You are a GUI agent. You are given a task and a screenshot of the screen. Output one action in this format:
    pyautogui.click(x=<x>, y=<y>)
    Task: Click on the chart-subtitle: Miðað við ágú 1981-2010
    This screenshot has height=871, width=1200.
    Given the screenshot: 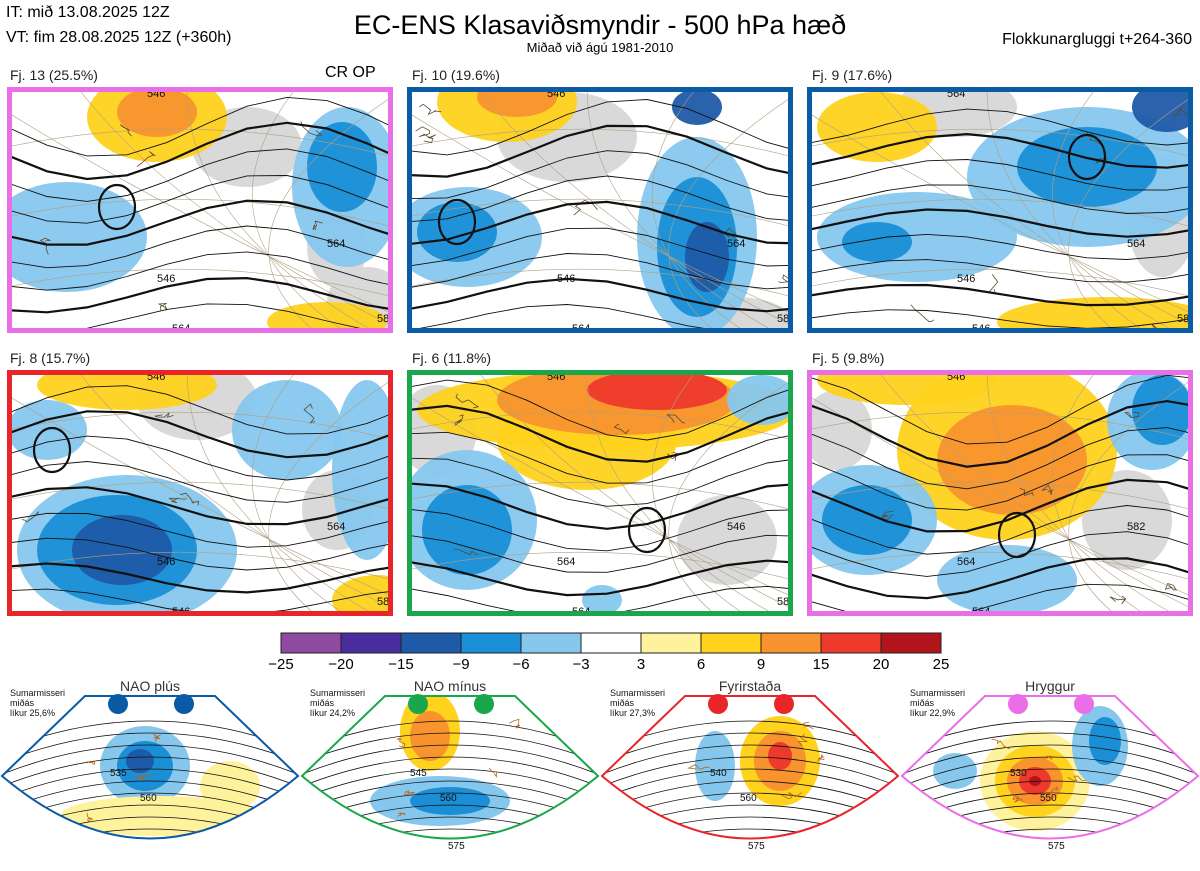 What is the action you would take?
    pyautogui.click(x=600, y=47)
    